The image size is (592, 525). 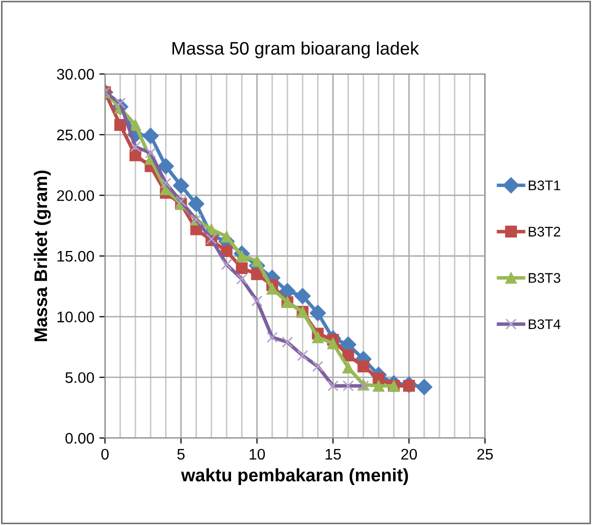 What do you see at coordinates (257, 454) in the screenshot?
I see `x-tick-label: 10` at bounding box center [257, 454].